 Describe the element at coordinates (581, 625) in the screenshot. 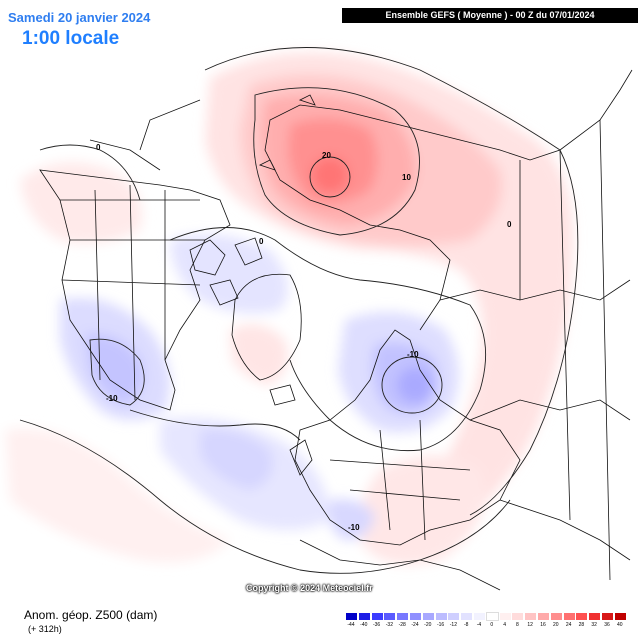

I see `legend-label: 28` at that location.